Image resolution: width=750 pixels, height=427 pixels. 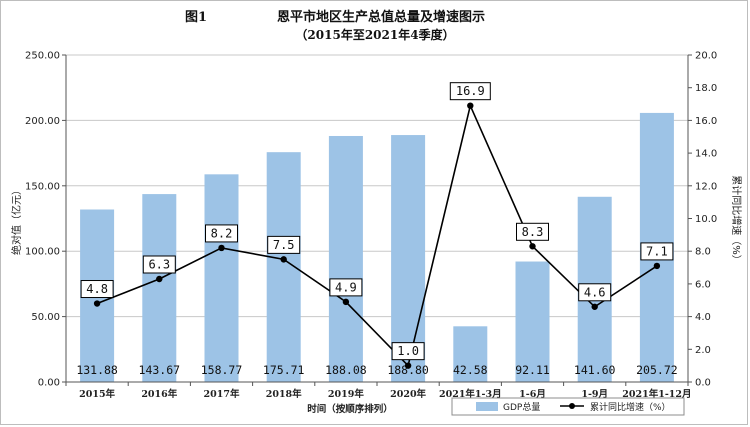 I want to click on bar-value-label: 158.77, so click(x=222, y=370).